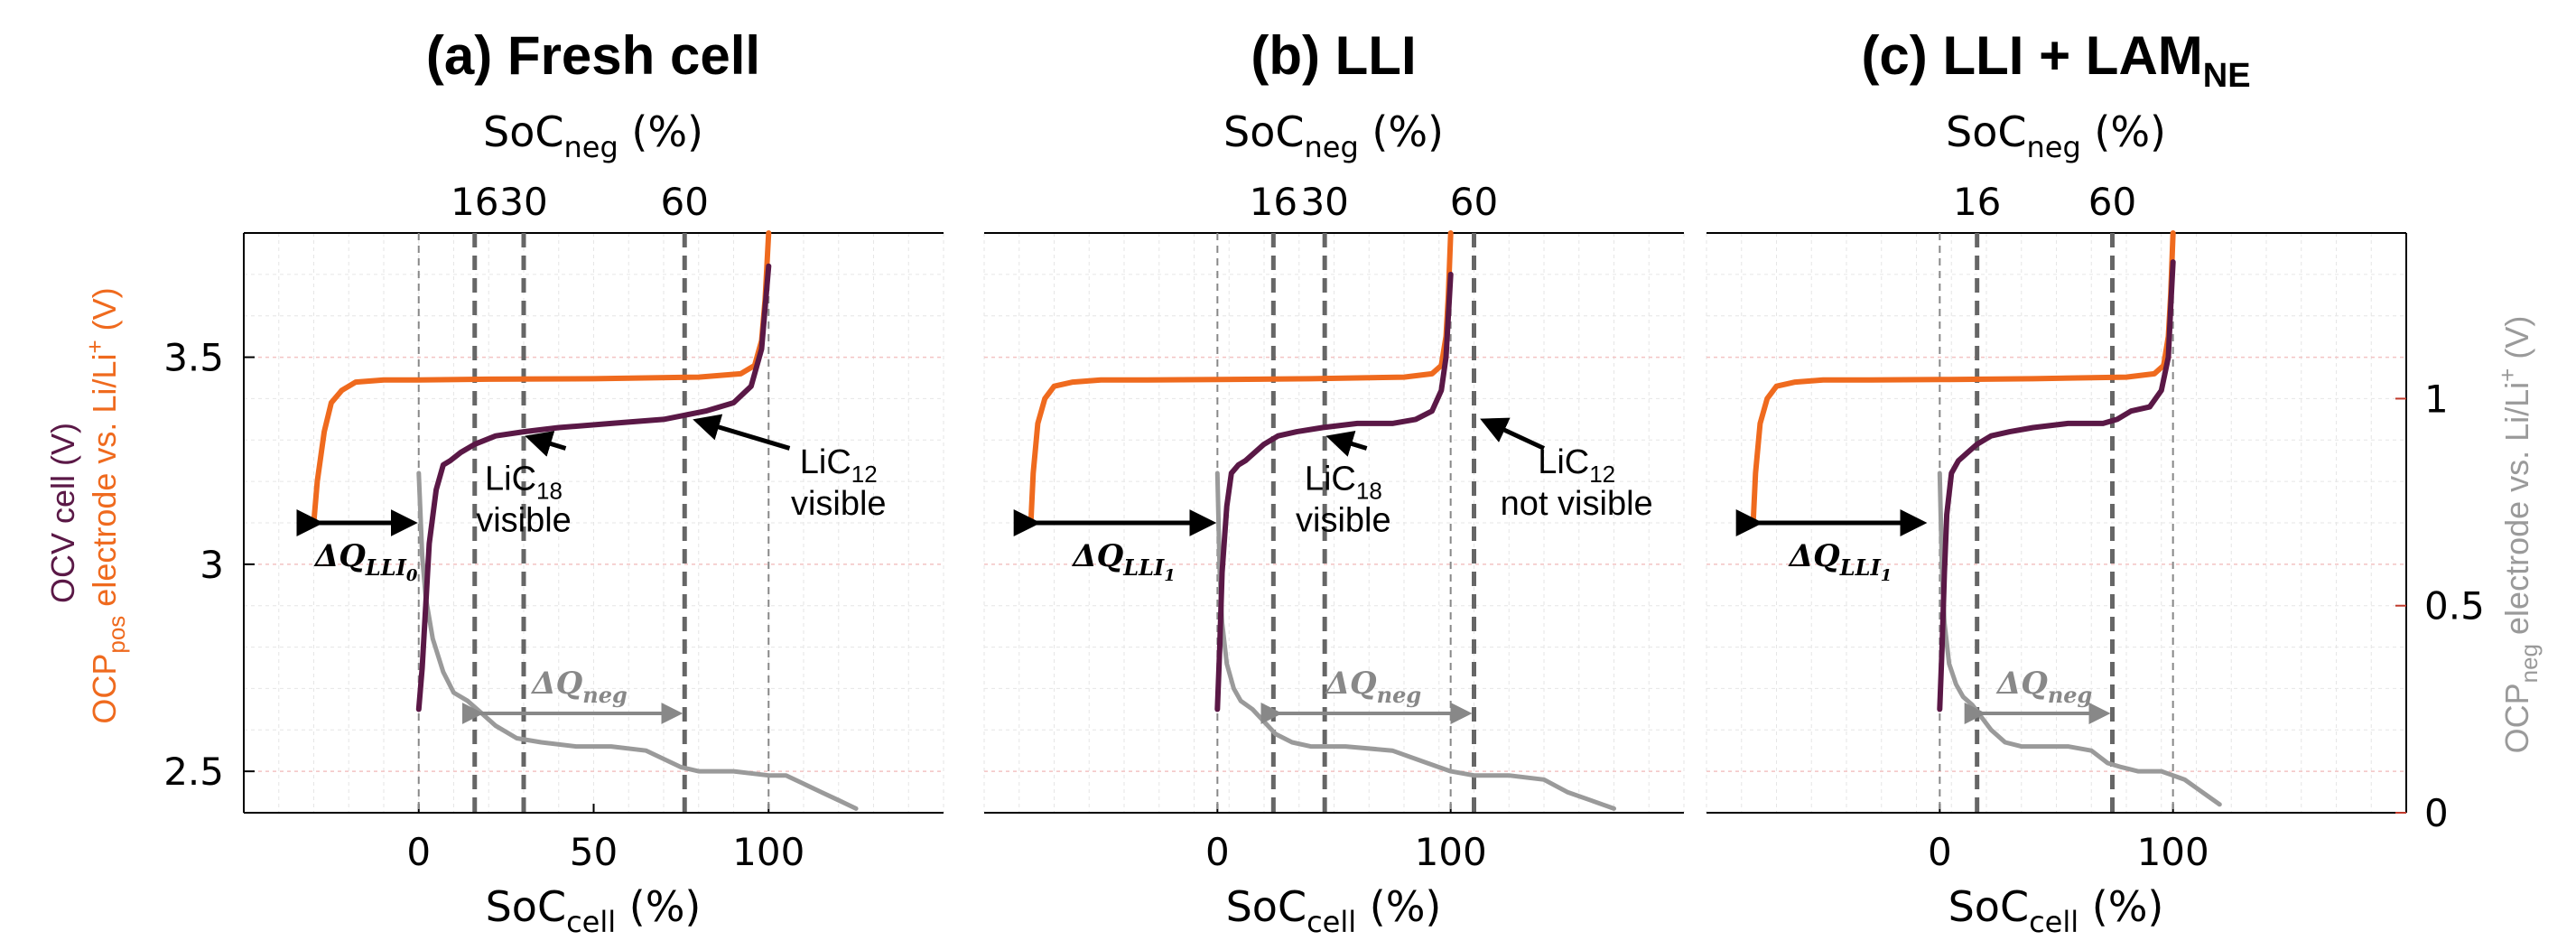 The width and height of the screenshot is (2576, 950). Describe the element at coordinates (193, 358) in the screenshot. I see `y-tick-label: 3.5` at that location.